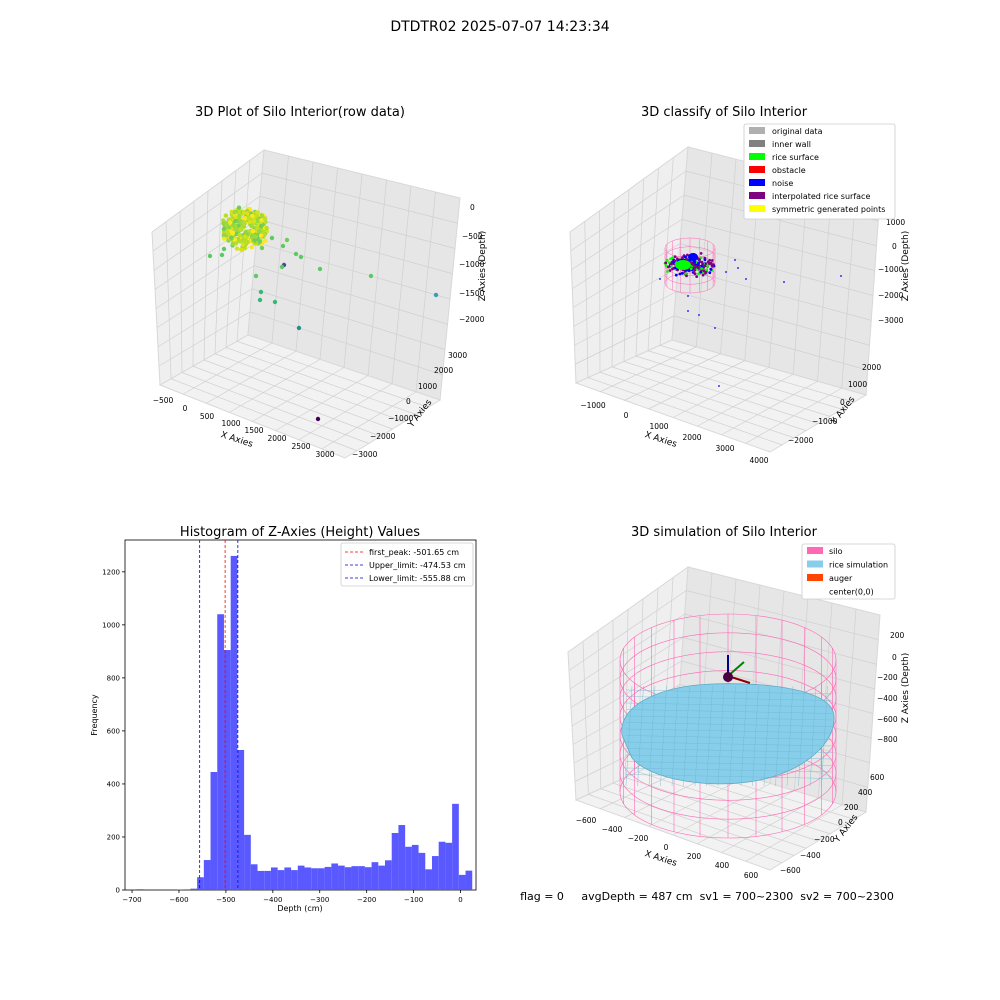 The width and height of the screenshot is (1000, 1000). What do you see at coordinates (790, 870) in the screenshot?
I see `sim-y-tick: −600` at bounding box center [790, 870].